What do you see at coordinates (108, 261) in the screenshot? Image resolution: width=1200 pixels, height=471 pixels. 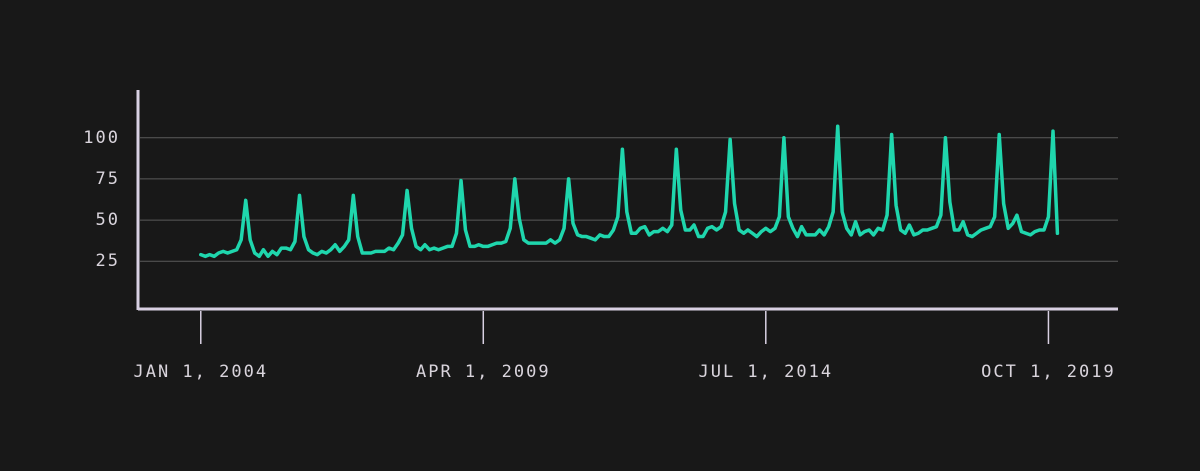 I see `y-tick-label: 25` at bounding box center [108, 261].